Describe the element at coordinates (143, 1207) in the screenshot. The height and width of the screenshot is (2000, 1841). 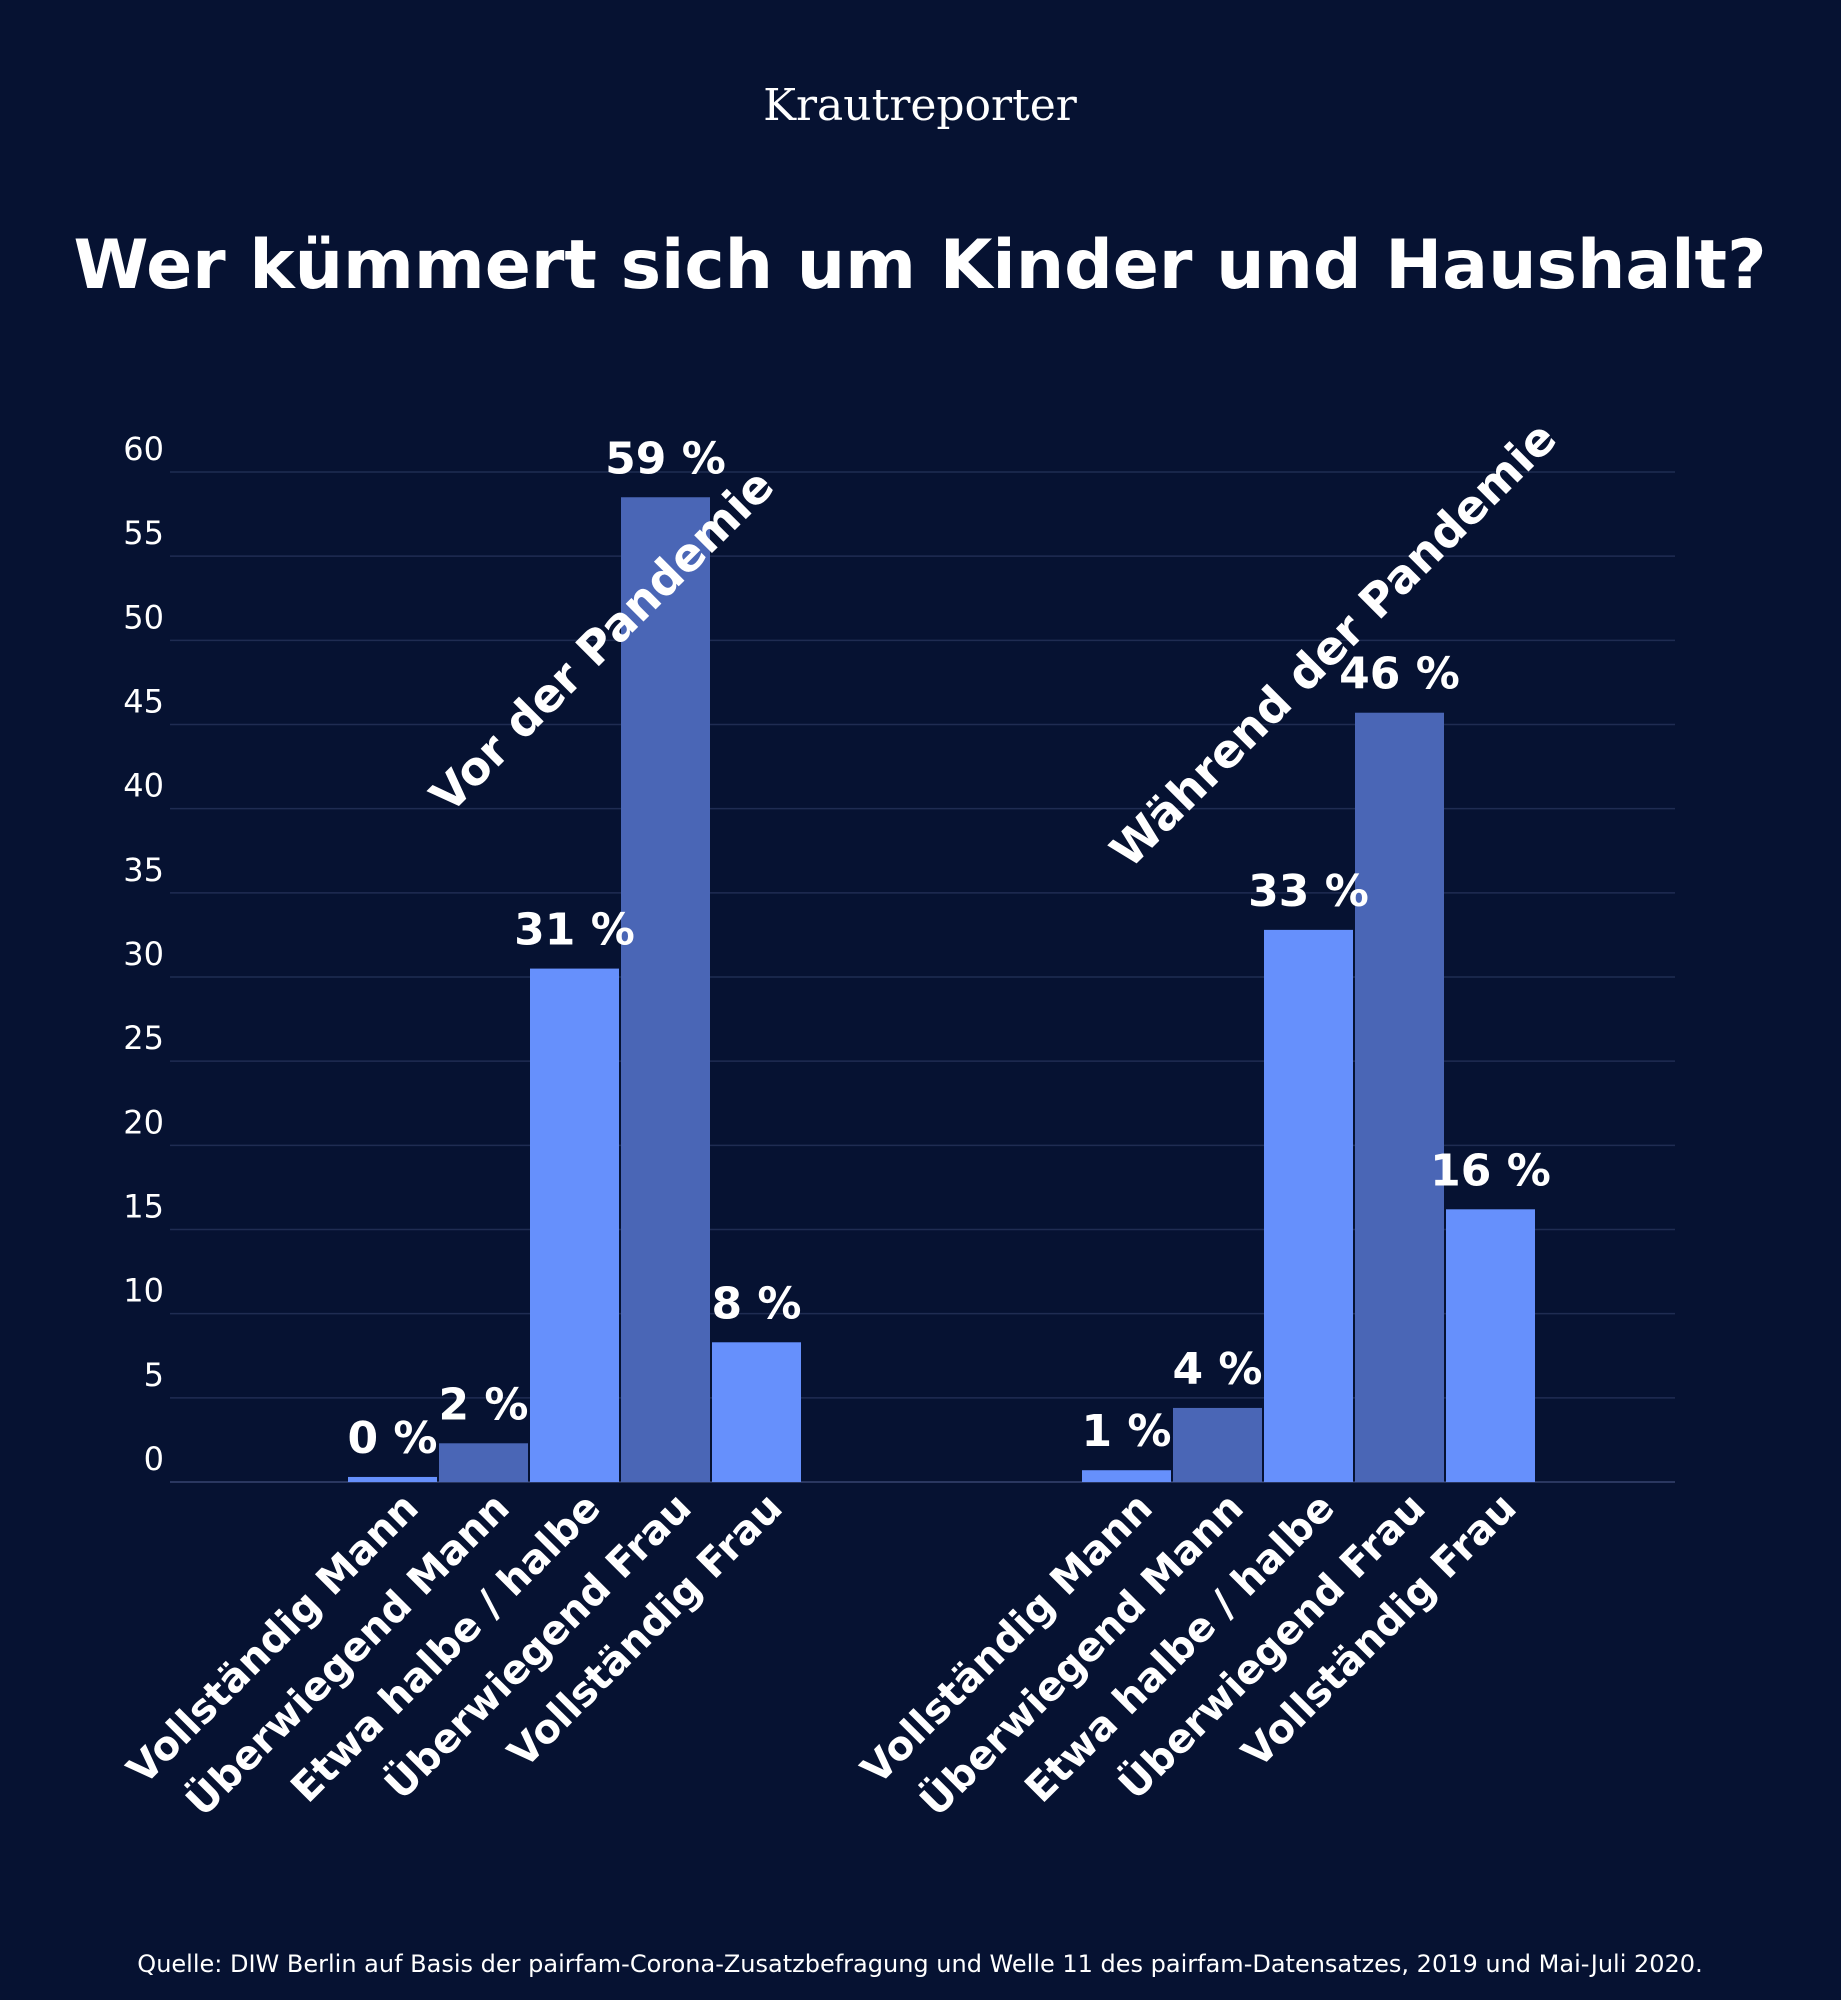
I see `y-tick-label: 15` at that location.